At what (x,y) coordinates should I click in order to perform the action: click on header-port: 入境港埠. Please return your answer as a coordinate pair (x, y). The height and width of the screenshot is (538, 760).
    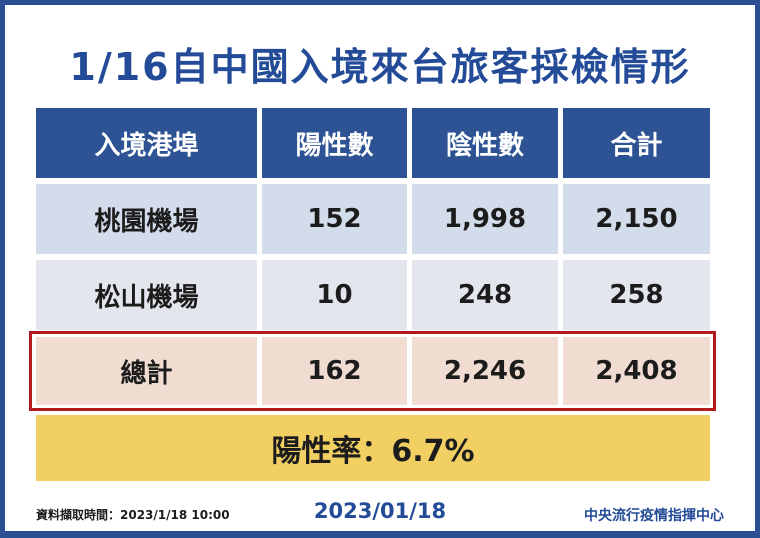
    Looking at the image, I should click on (146, 143).